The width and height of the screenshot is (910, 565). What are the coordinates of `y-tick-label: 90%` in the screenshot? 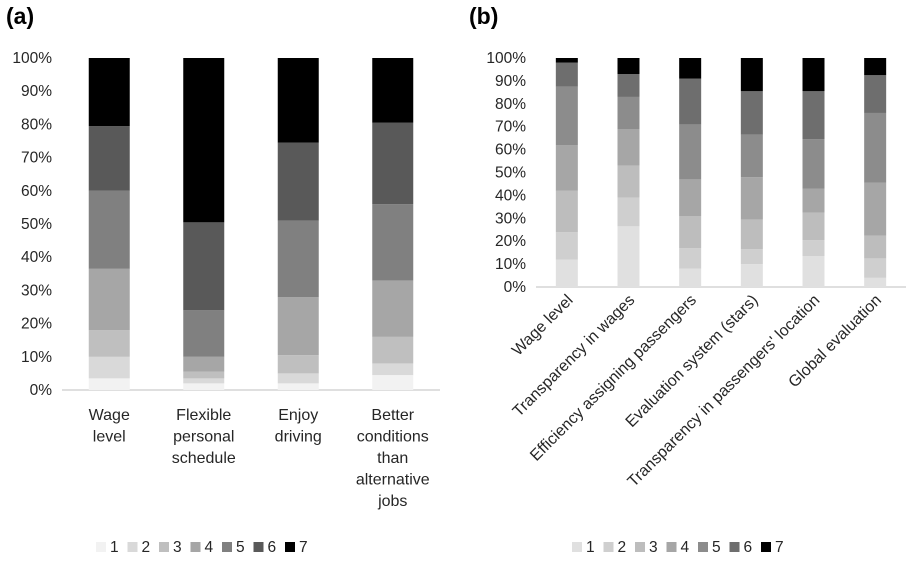 It's located at (510, 81).